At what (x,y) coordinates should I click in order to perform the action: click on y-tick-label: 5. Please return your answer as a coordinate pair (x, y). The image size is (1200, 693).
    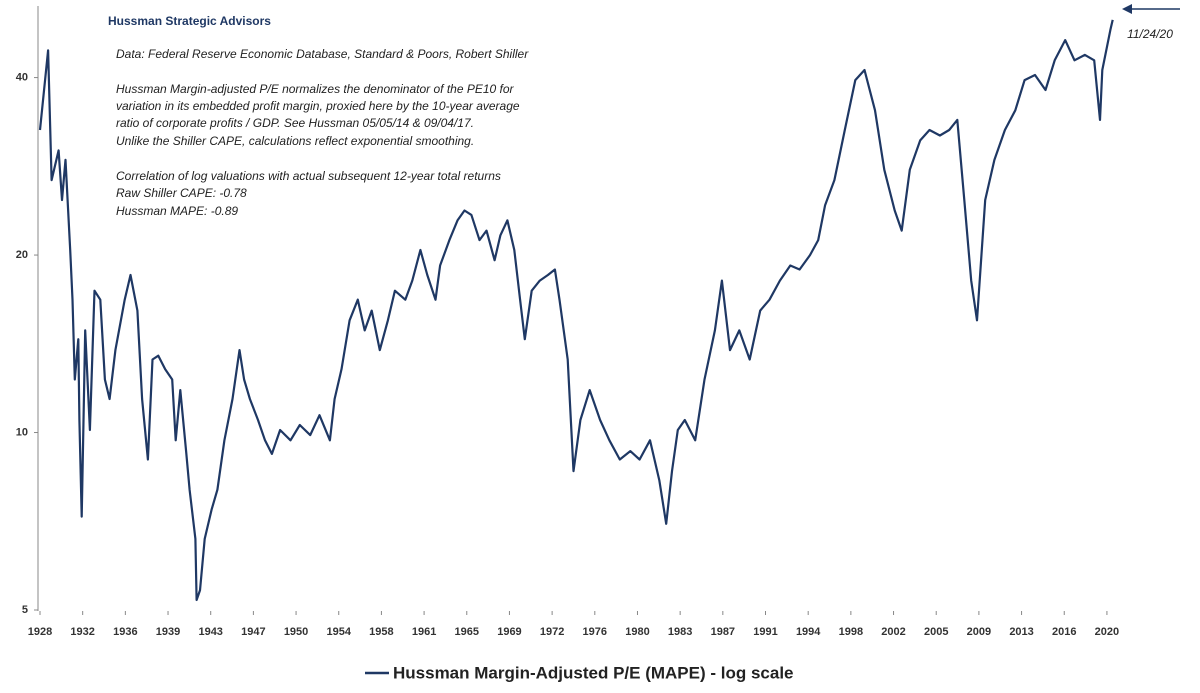
    Looking at the image, I should click on (25, 610).